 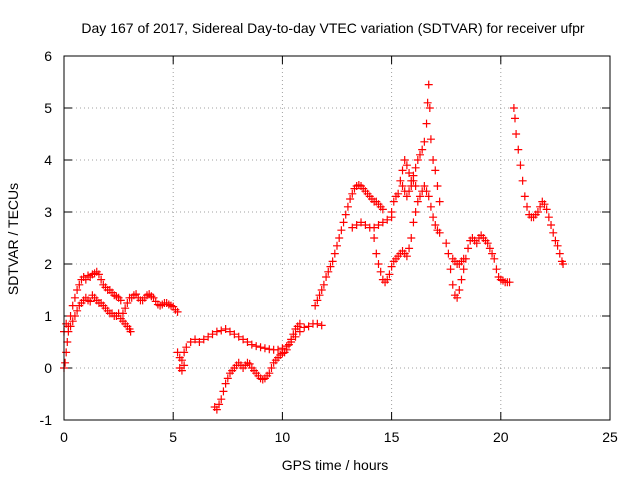 I want to click on series-segment-3-main, so click(x=349, y=245).